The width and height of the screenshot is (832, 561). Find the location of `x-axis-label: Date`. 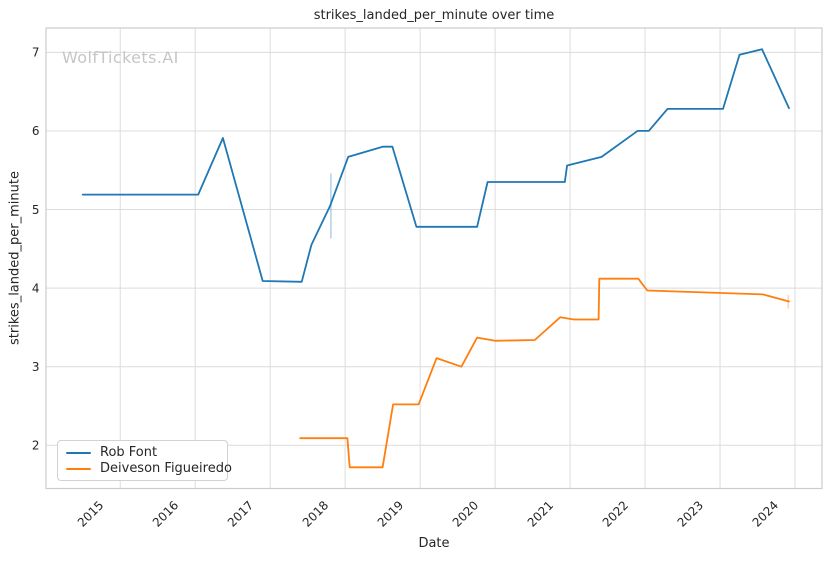

x-axis-label: Date is located at coordinates (434, 543).